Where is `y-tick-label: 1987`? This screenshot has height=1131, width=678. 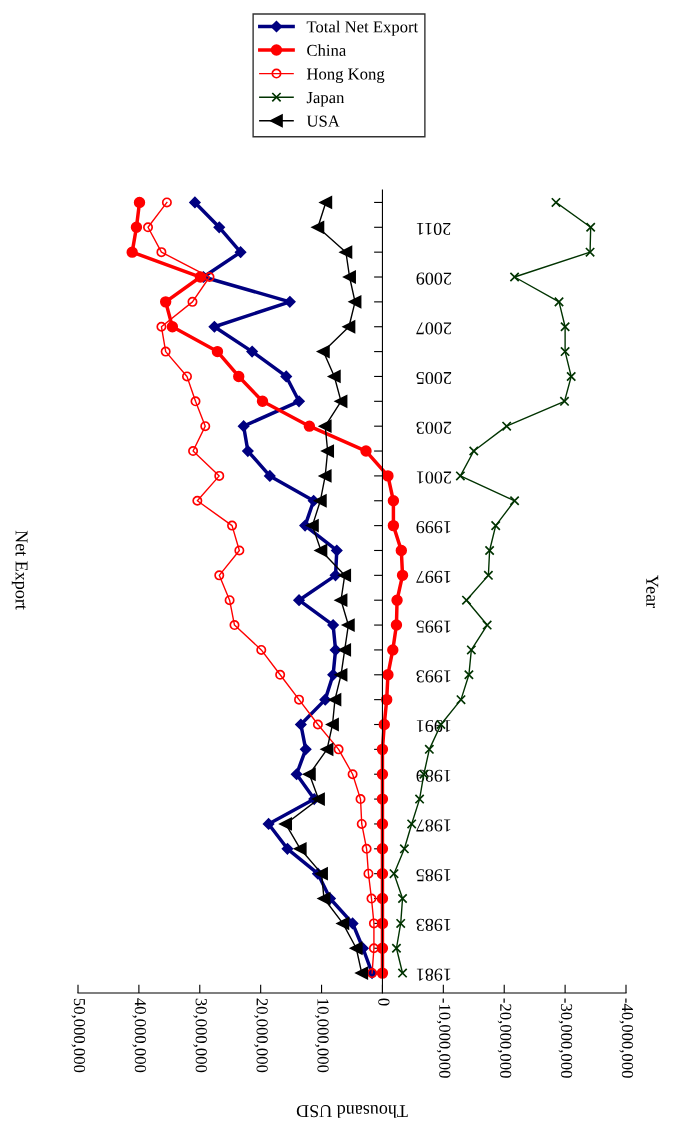 y-tick-label: 1987 is located at coordinates (433, 825).